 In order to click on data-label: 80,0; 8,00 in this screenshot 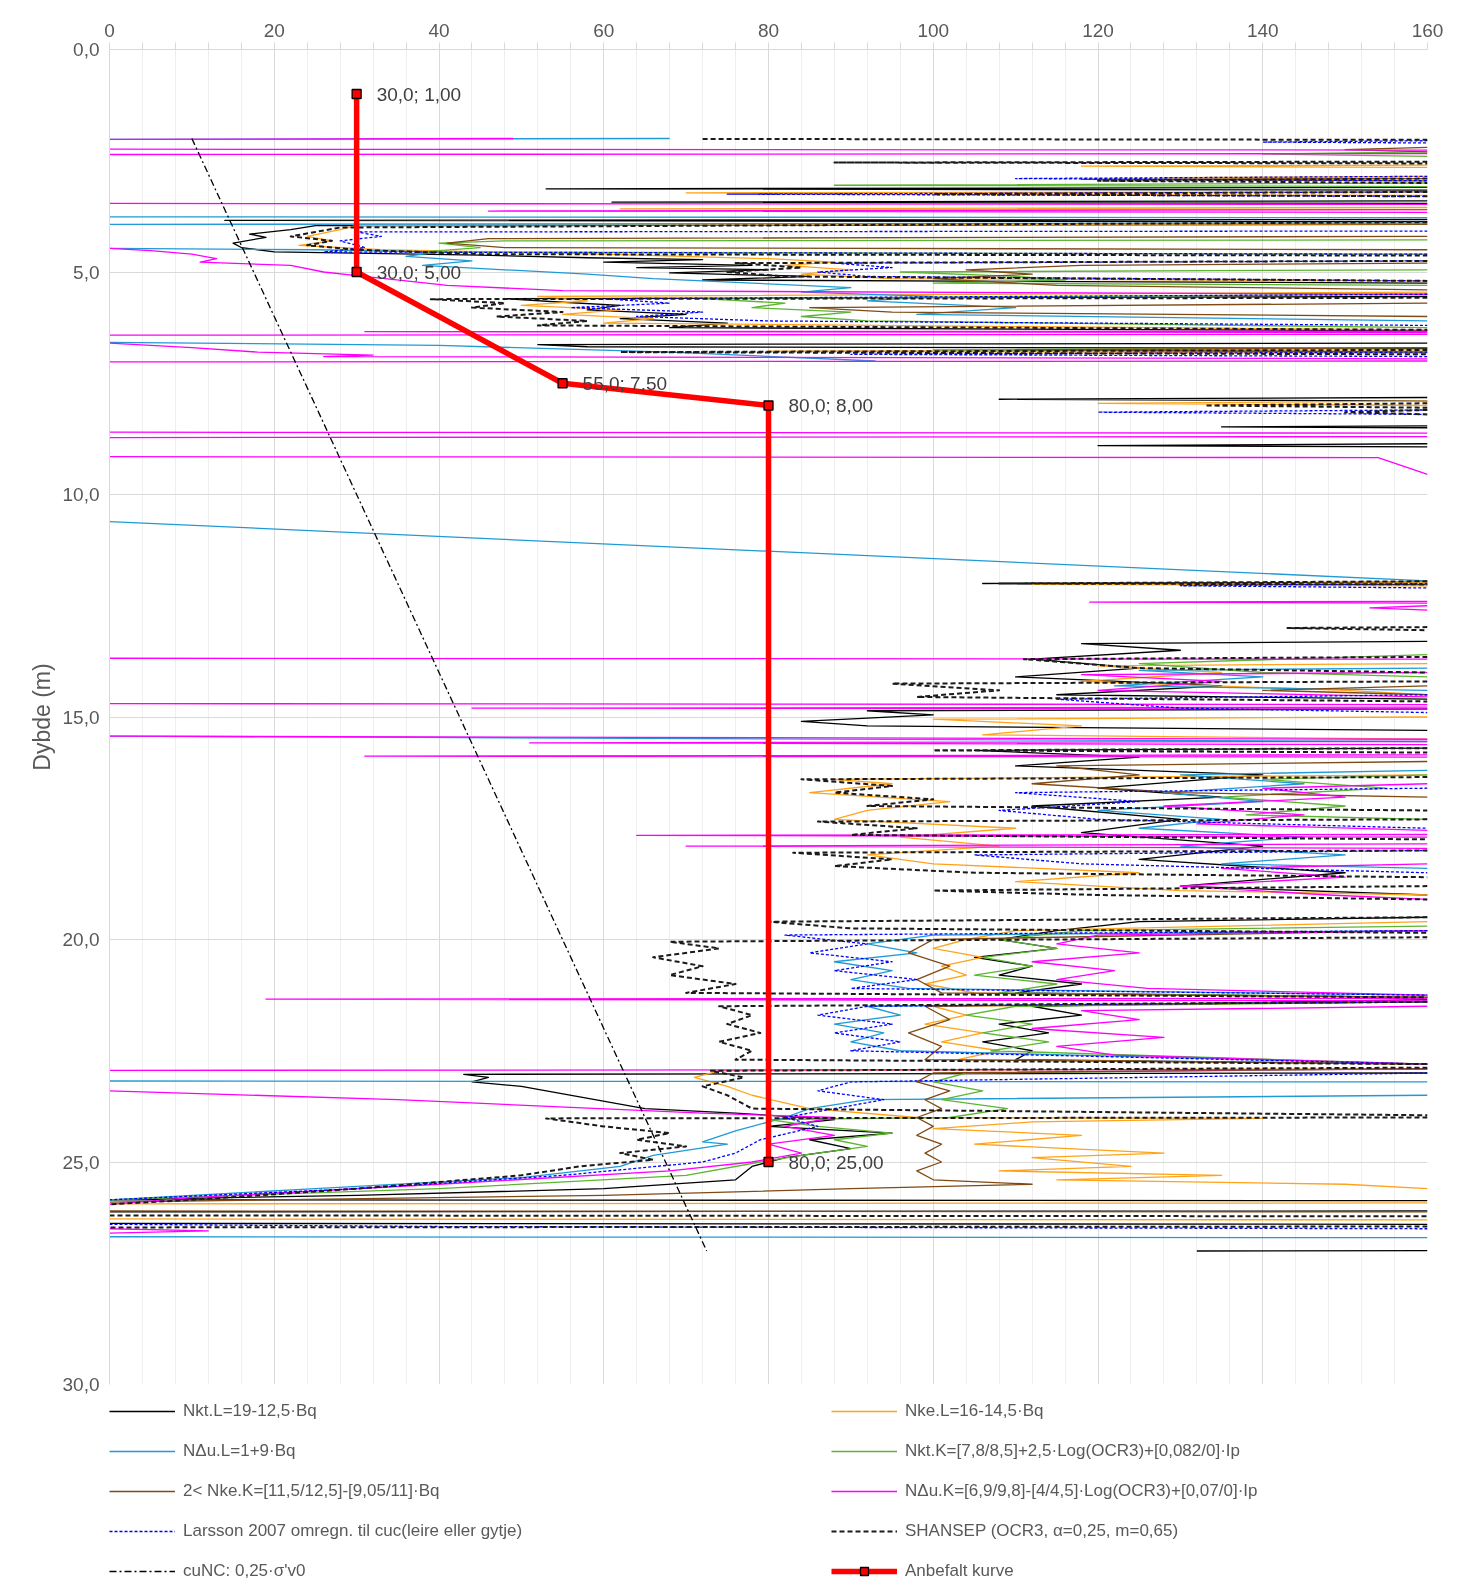, I will do `click(831, 405)`.